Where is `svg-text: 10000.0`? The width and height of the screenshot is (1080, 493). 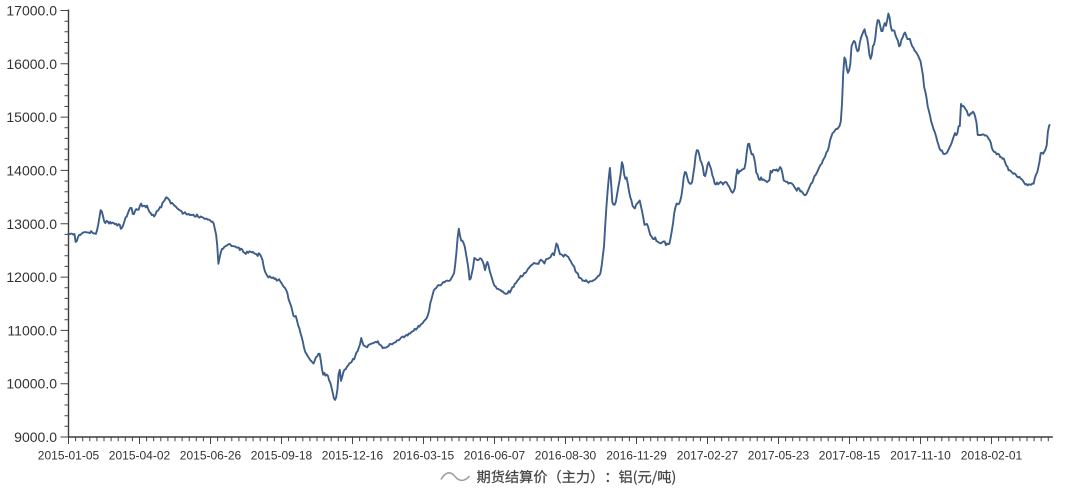
svg-text: 10000.0 is located at coordinates (31, 384).